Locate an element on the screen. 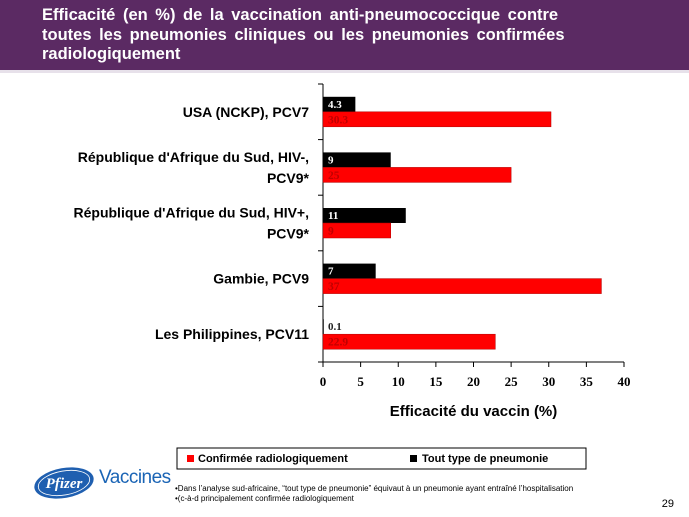 The image size is (689, 517). brand-name: Vaccines is located at coordinates (135, 477).